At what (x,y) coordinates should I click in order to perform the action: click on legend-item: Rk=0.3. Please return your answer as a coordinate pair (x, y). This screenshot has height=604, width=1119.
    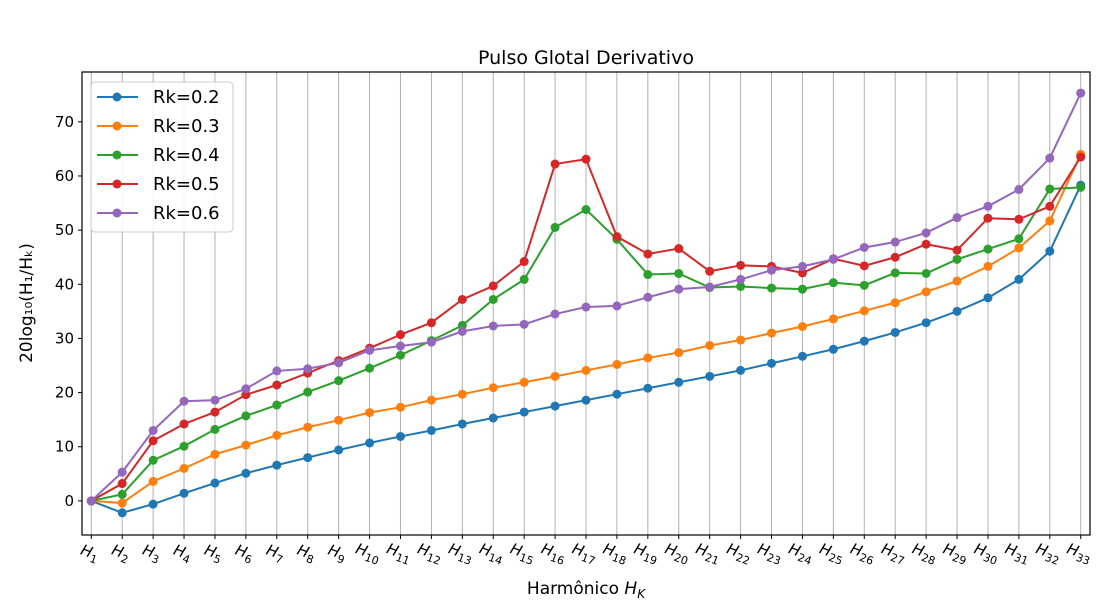
    Looking at the image, I should click on (158, 126).